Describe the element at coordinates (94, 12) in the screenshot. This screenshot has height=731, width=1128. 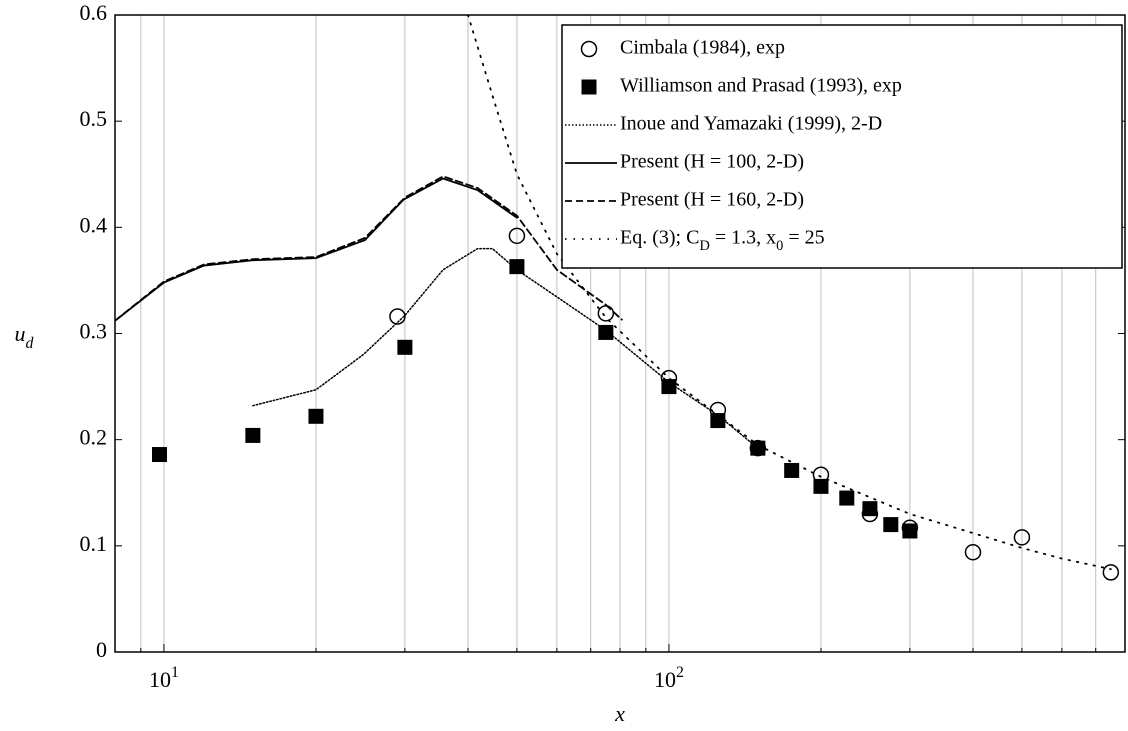
I see `y-tick-label: 0.6` at that location.